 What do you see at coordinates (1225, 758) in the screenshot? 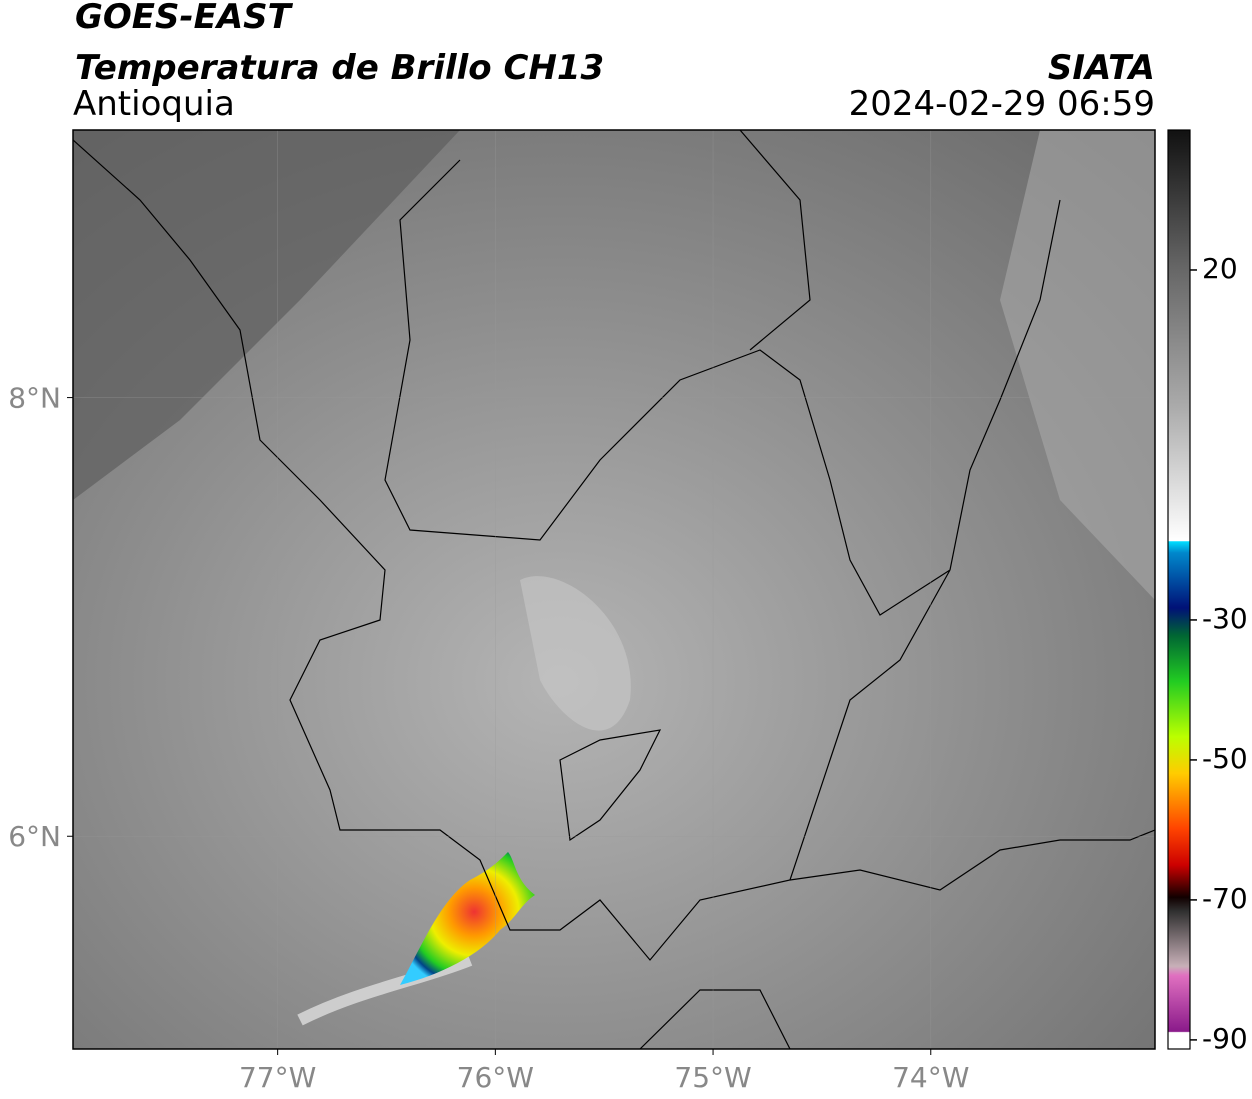
I see `colorbar-tick-label: -50` at bounding box center [1225, 758].